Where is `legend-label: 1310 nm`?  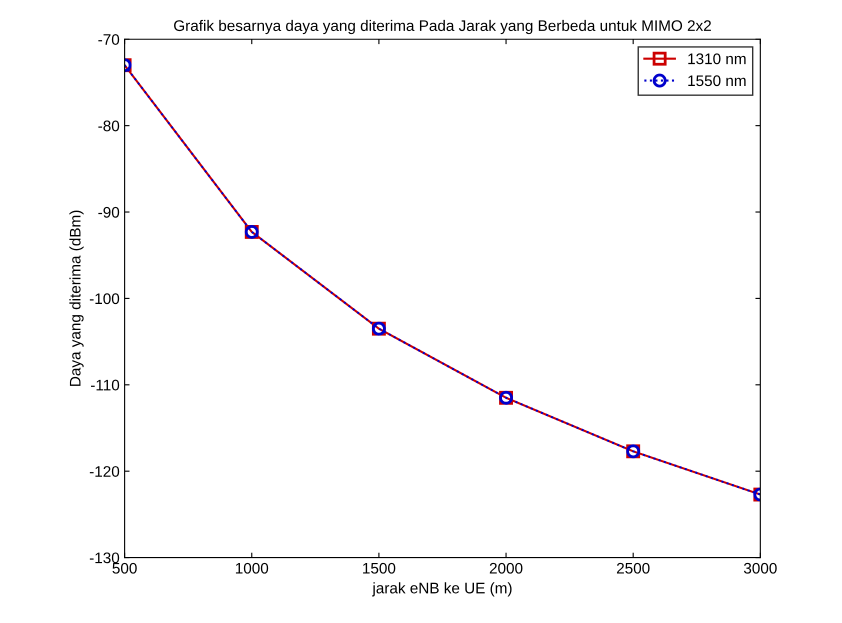 legend-label: 1310 nm is located at coordinates (717, 58).